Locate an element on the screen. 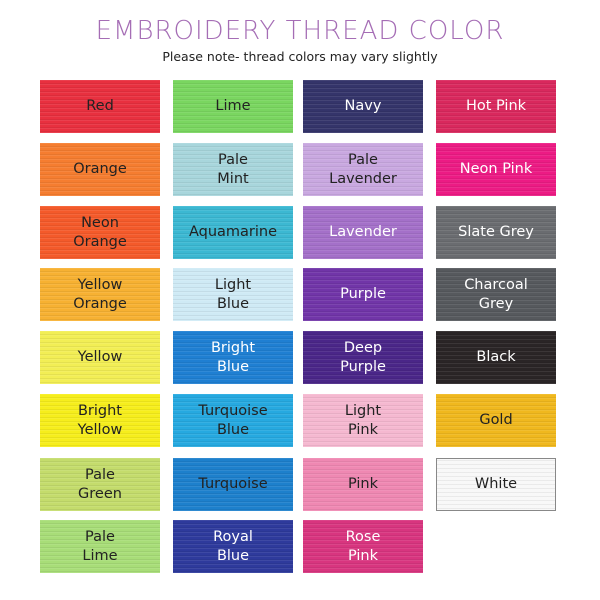  swatch-light-blue: Light Blue is located at coordinates (233, 294).